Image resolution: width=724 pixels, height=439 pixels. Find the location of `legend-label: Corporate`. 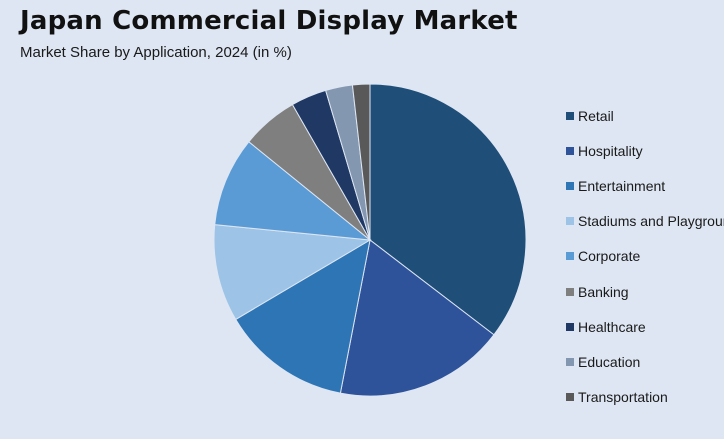

legend-label: Corporate is located at coordinates (609, 256).